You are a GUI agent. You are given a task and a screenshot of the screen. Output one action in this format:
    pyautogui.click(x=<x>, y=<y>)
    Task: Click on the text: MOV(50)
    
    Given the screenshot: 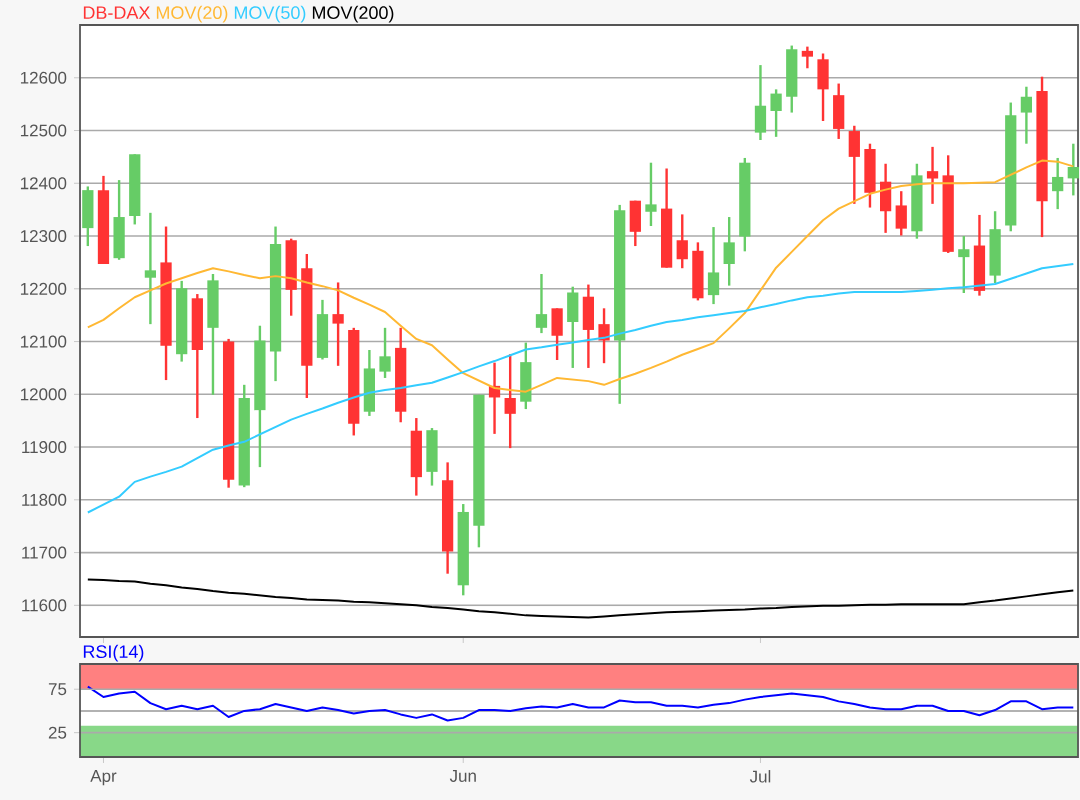 What is the action you would take?
    pyautogui.click(x=270, y=14)
    